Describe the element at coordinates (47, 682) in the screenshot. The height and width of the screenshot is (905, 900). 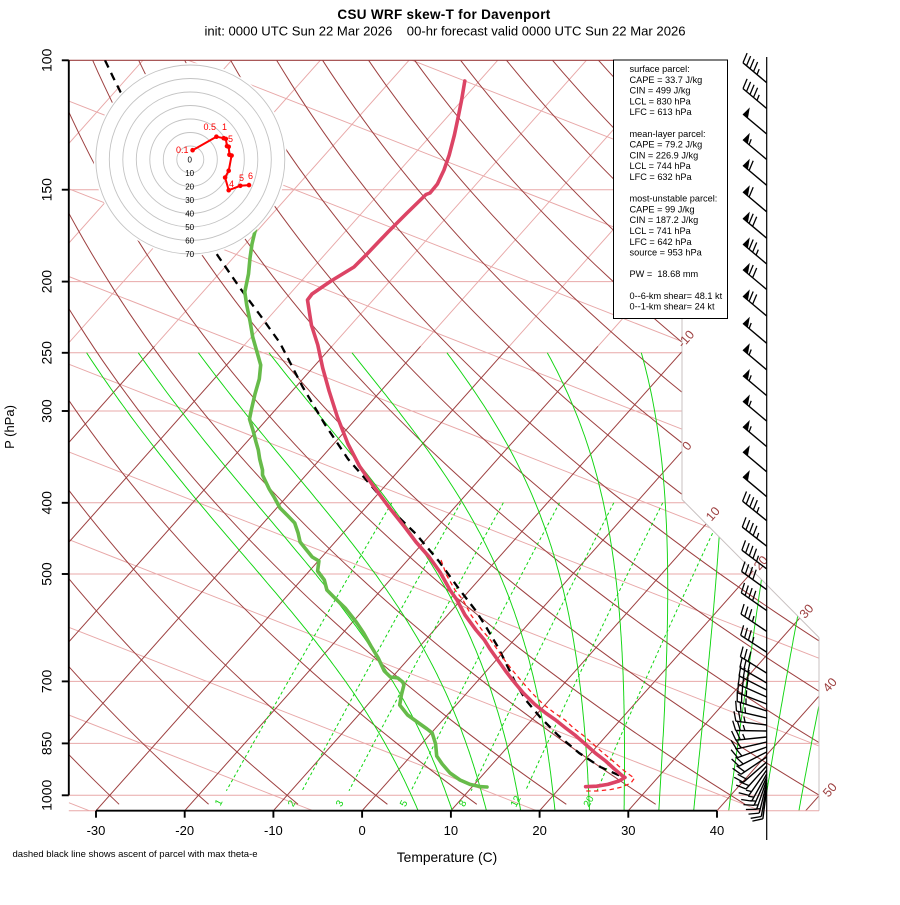
I see `svg-text: 700` at that location.